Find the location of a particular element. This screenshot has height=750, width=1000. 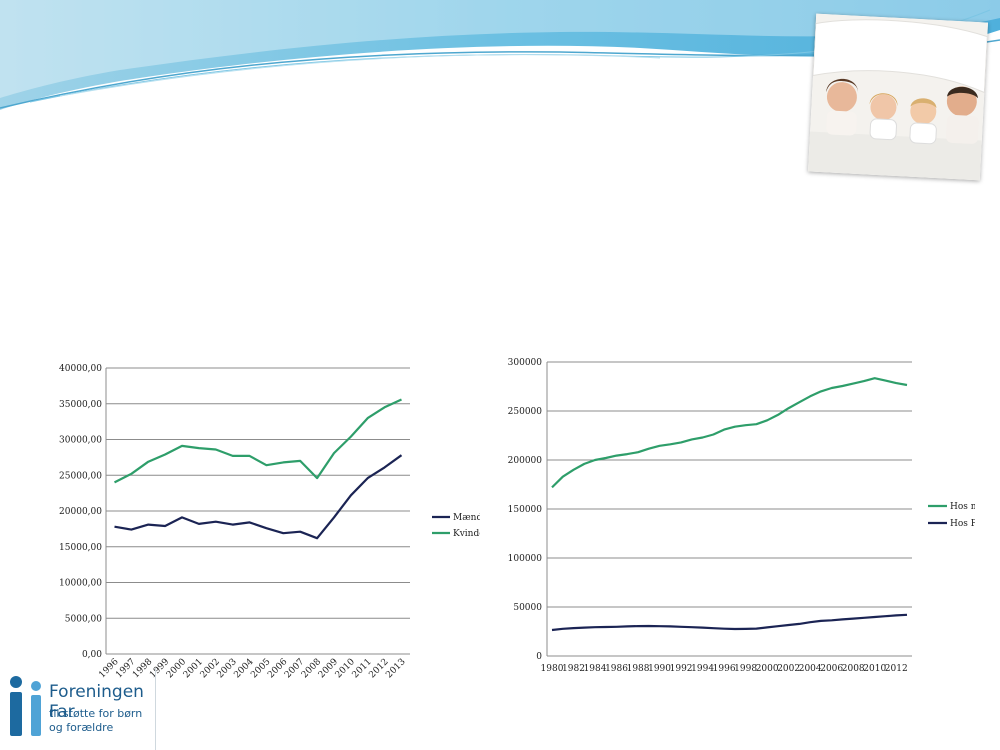

x-tick-label: 1984 is located at coordinates (595, 669).